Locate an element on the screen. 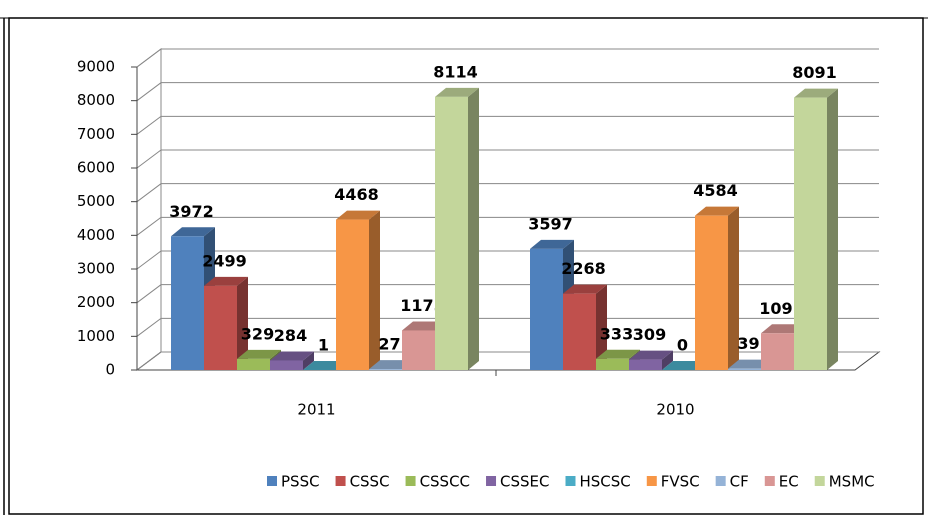 Image resolution: width=928 pixels, height=515 pixels. value-label: 309 is located at coordinates (649, 334).